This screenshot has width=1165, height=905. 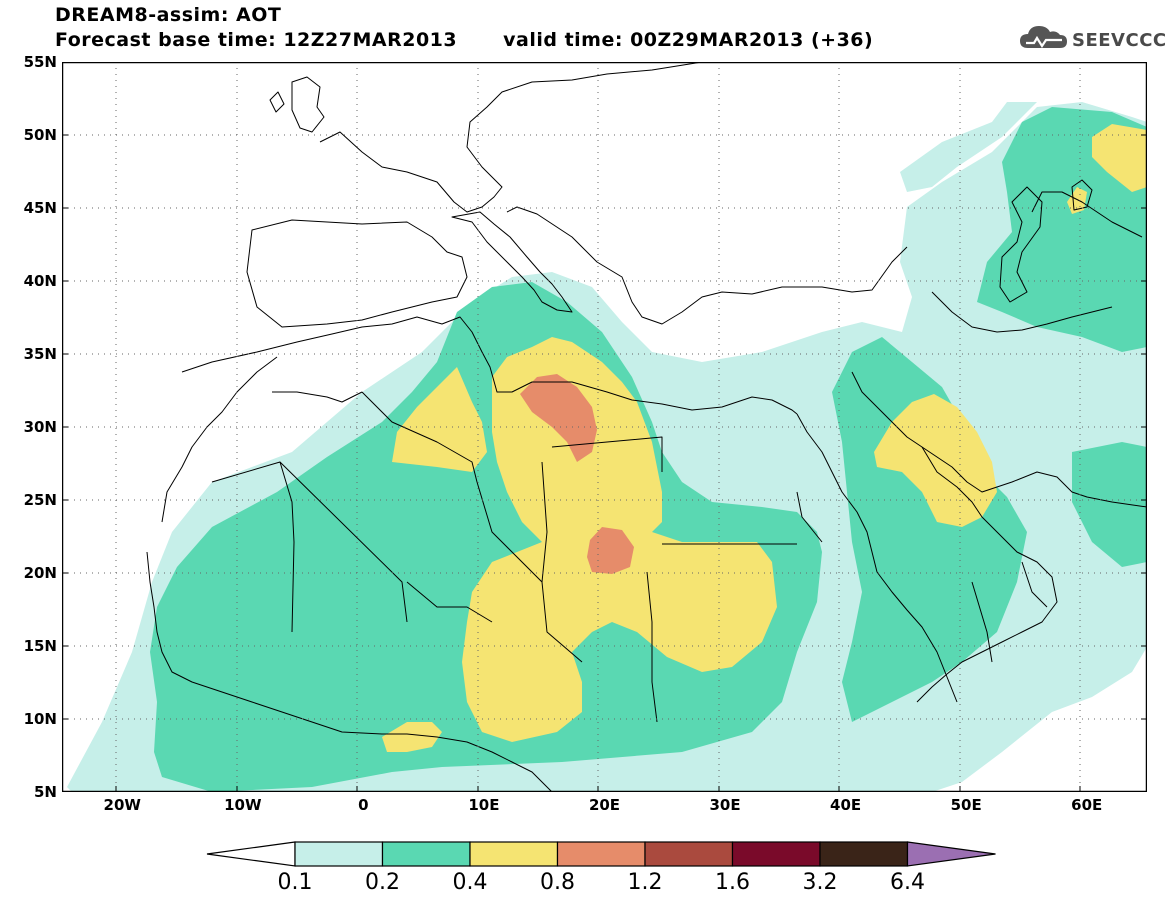 I want to click on lat-label: 10N, so click(x=40, y=719).